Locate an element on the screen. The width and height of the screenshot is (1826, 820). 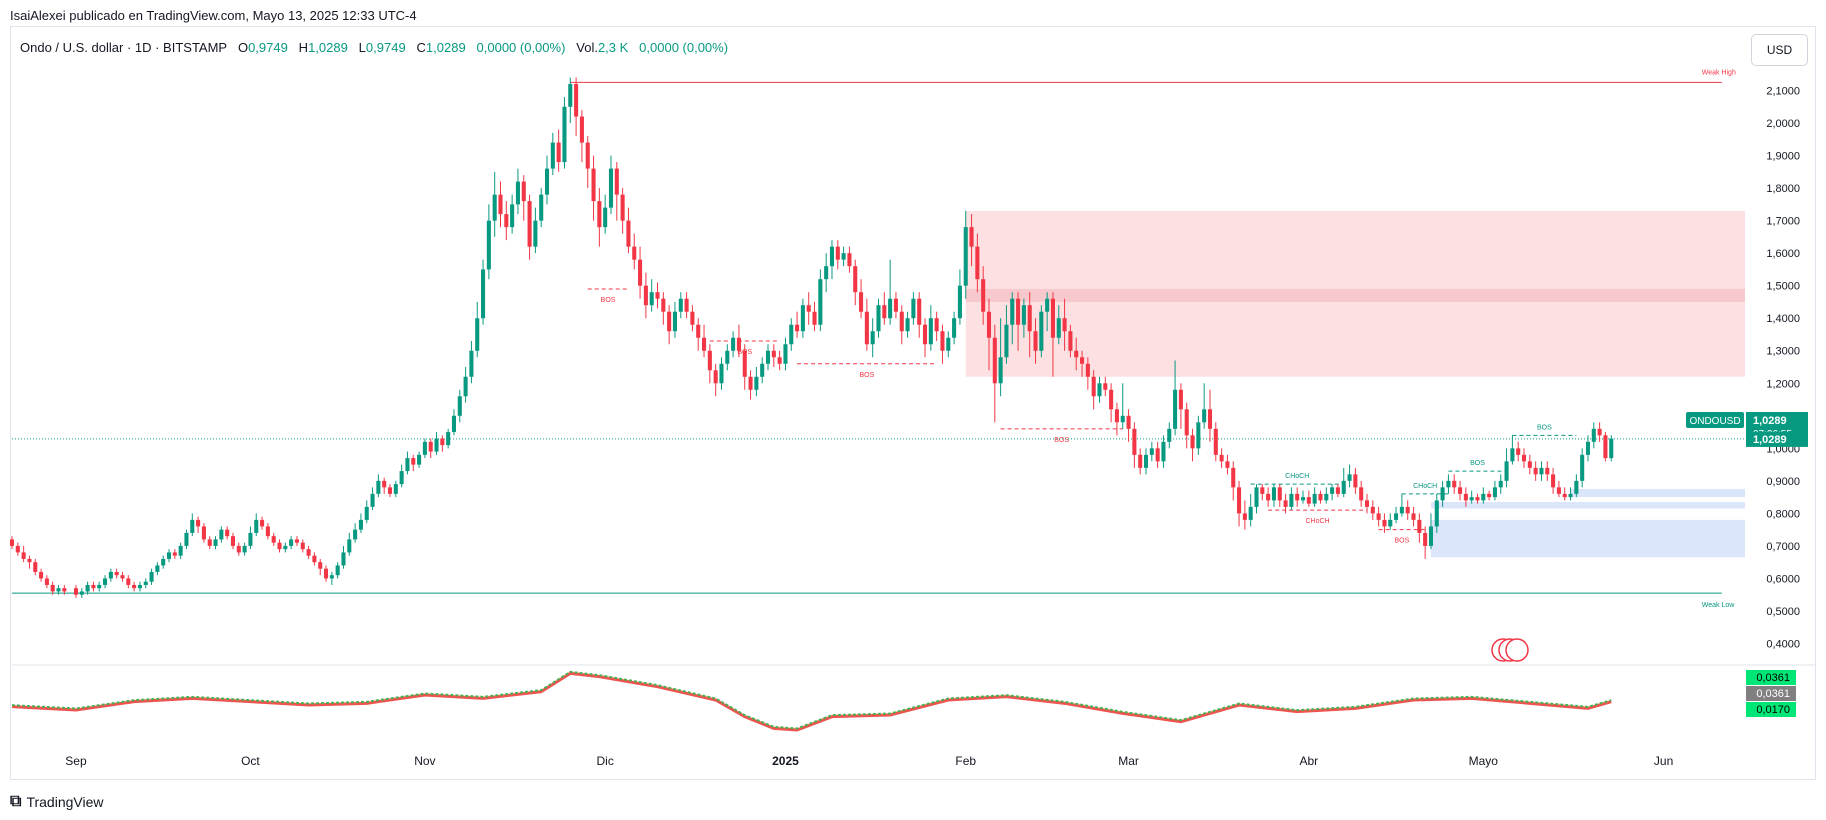
tradingview-logo: ⧉ TradingView is located at coordinates (56, 802).